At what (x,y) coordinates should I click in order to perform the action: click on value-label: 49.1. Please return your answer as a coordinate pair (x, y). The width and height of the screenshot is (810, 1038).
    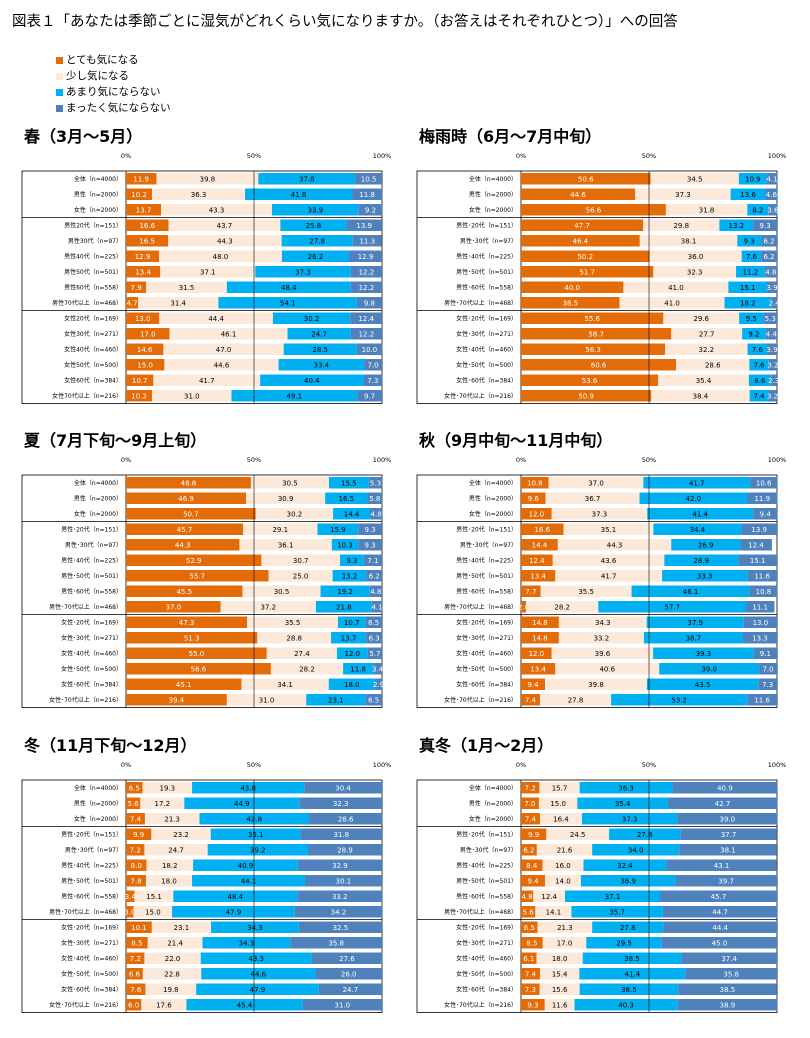
    Looking at the image, I should click on (295, 396).